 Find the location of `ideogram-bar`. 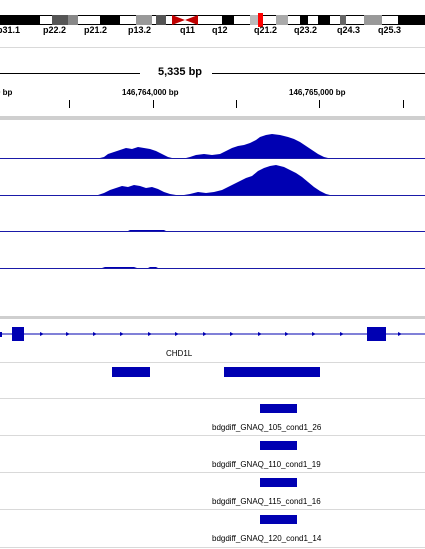

ideogram-bar is located at coordinates (212, 20).